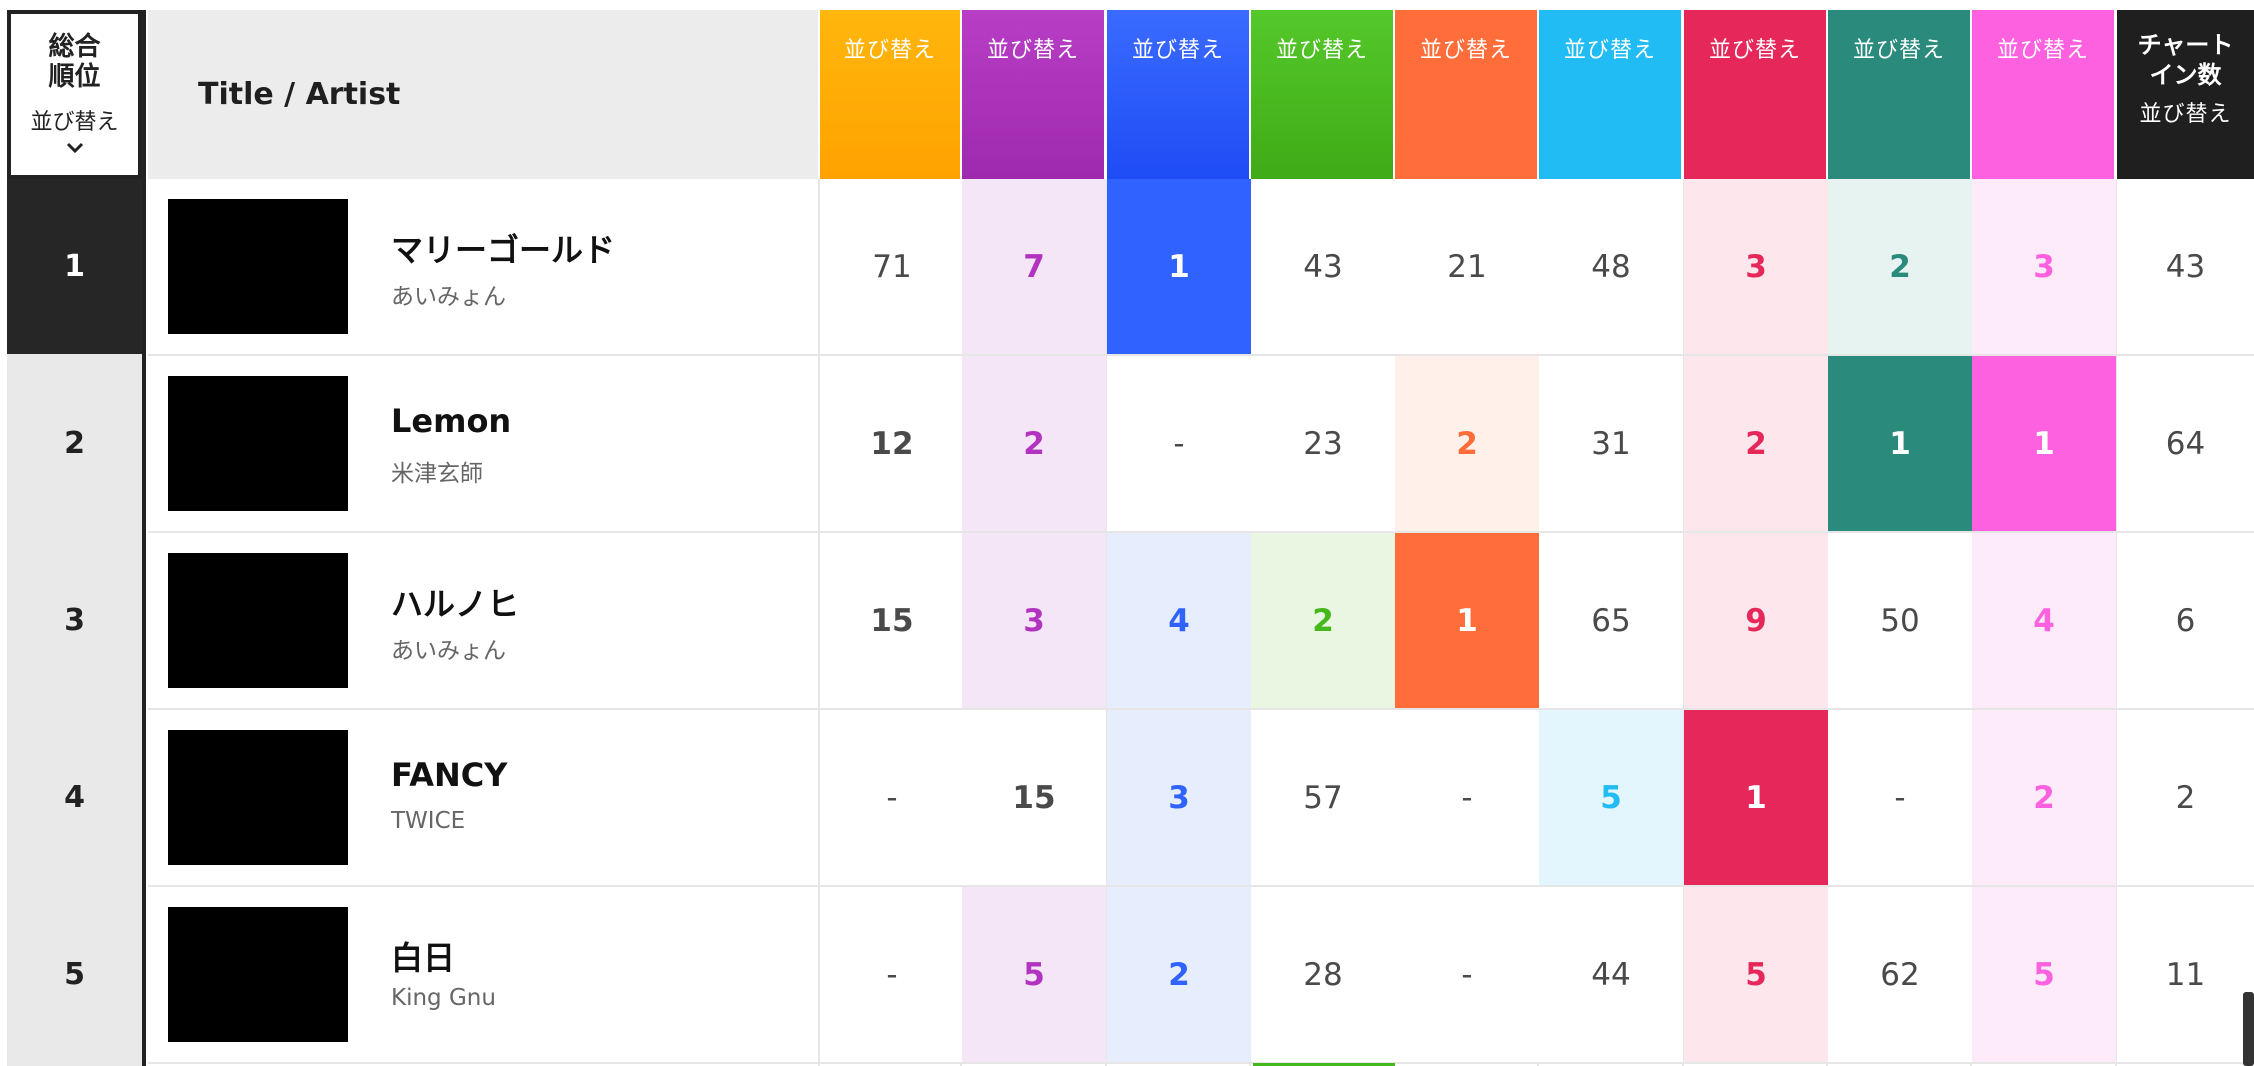 The width and height of the screenshot is (2254, 1066). Describe the element at coordinates (1755, 94) in the screenshot. I see `column-header-7: 並び替え` at that location.